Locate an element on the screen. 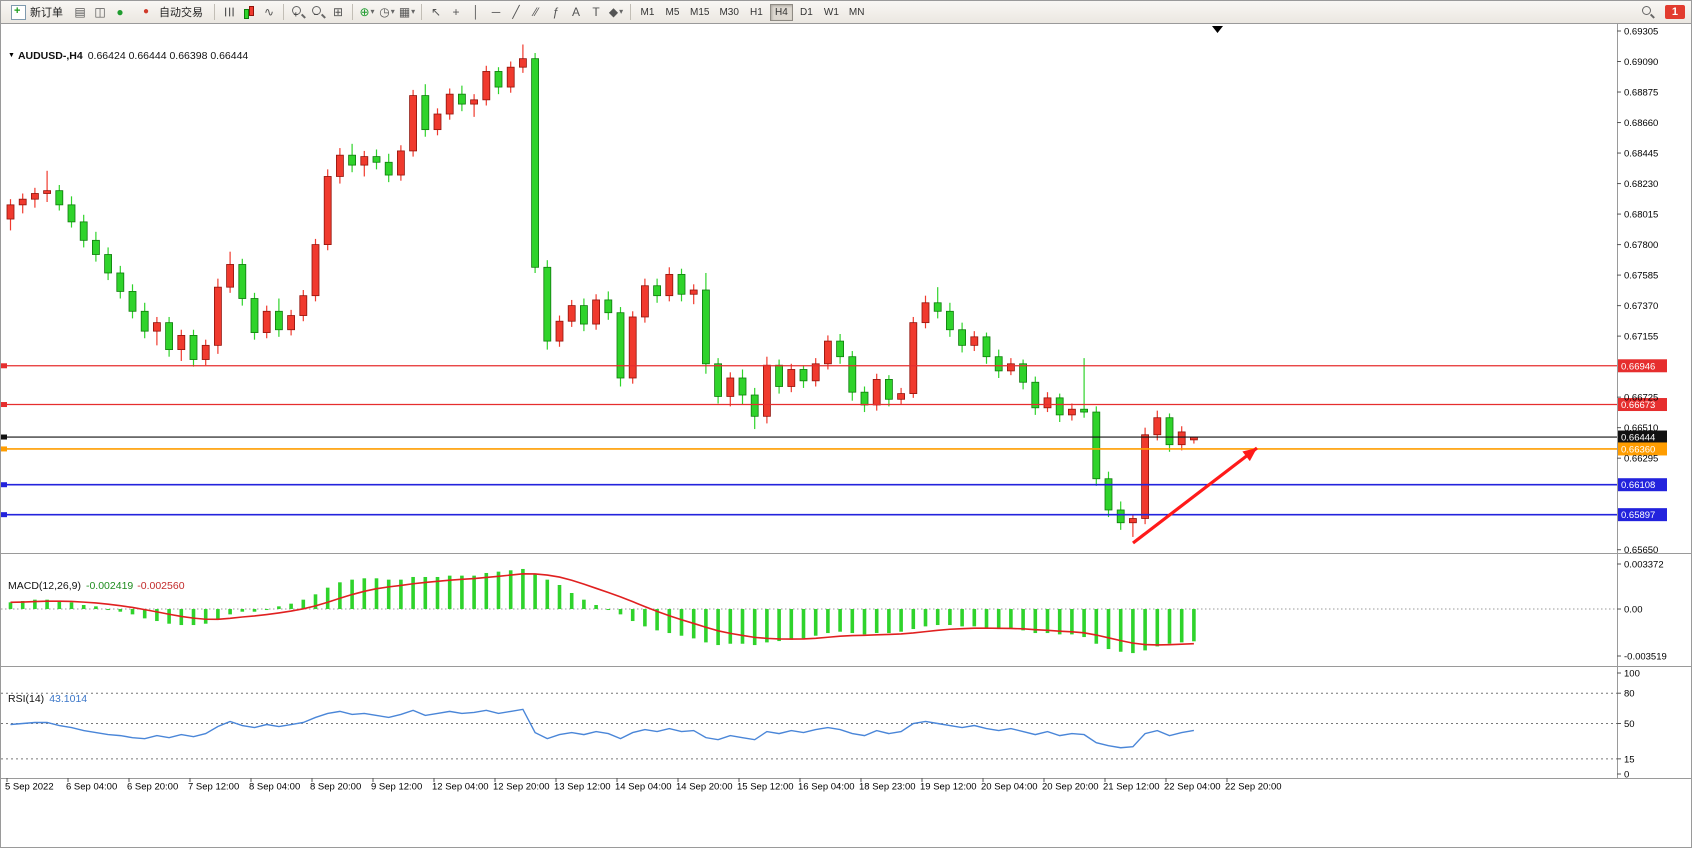  shapes-tool-icon: ◆ ▾ is located at coordinates (616, 12).